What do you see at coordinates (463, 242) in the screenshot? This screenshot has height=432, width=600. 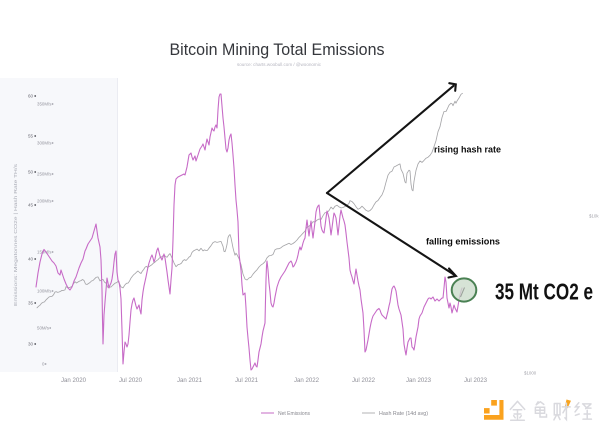 I see `svg-text: falling emissions` at bounding box center [463, 242].